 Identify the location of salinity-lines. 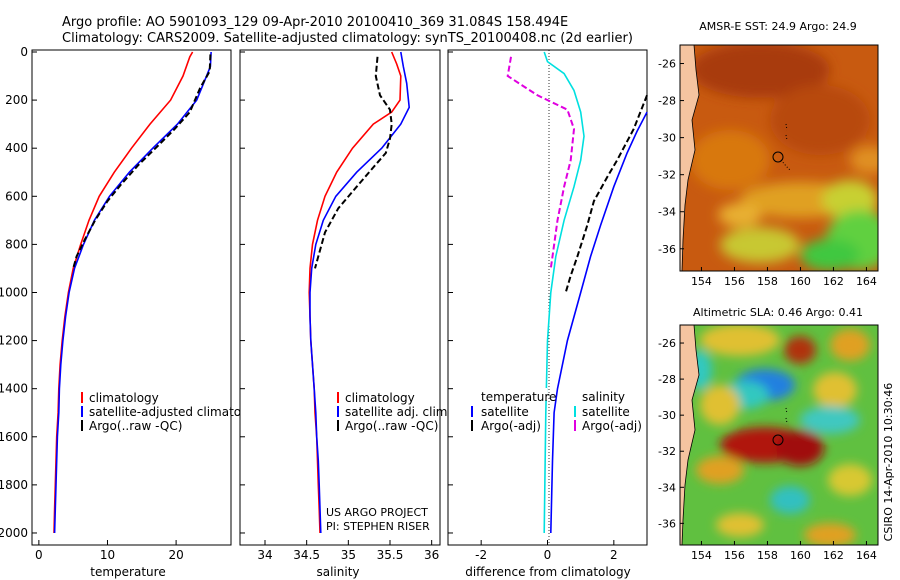
(359, 292).